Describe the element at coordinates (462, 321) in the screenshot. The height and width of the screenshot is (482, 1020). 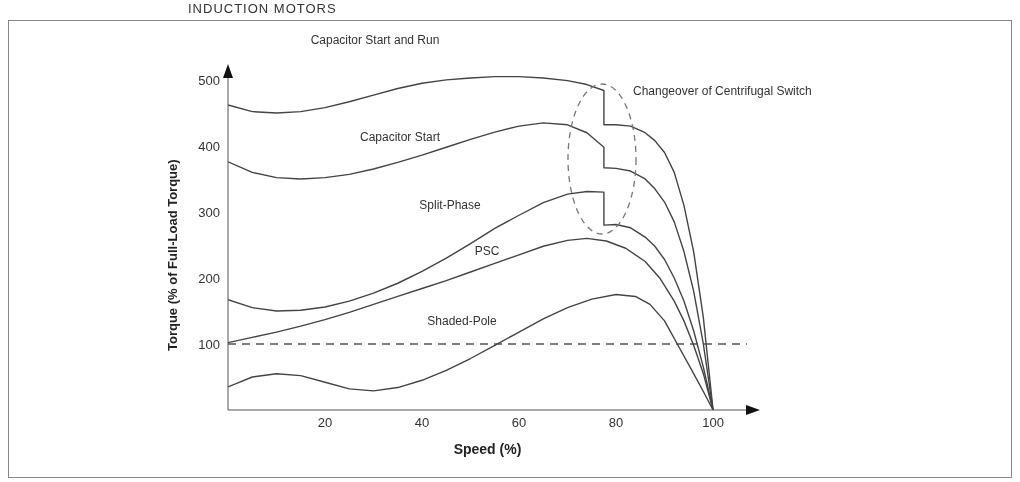
I see `series-label: Shaded-Pole` at that location.